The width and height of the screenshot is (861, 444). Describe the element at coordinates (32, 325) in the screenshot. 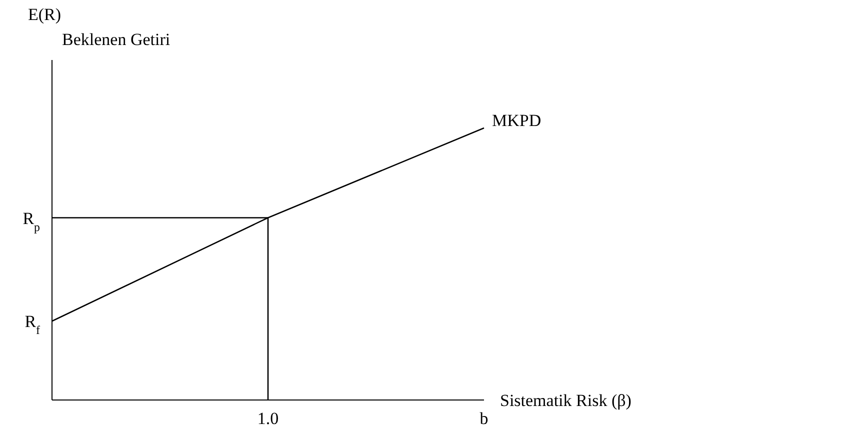

I see `text: R$_{f}$` at that location.